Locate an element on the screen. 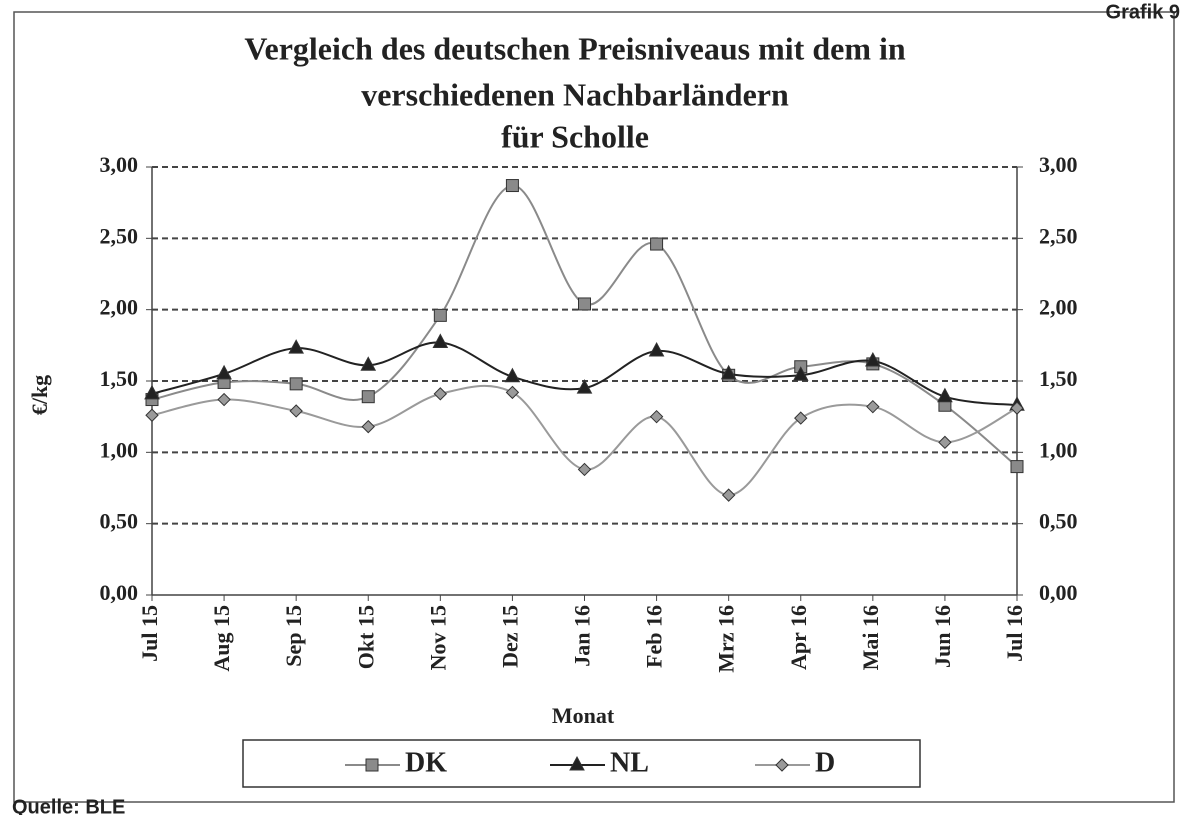 The image size is (1187, 815). x-tick-label: Jul 16 is located at coordinates (1014, 633).